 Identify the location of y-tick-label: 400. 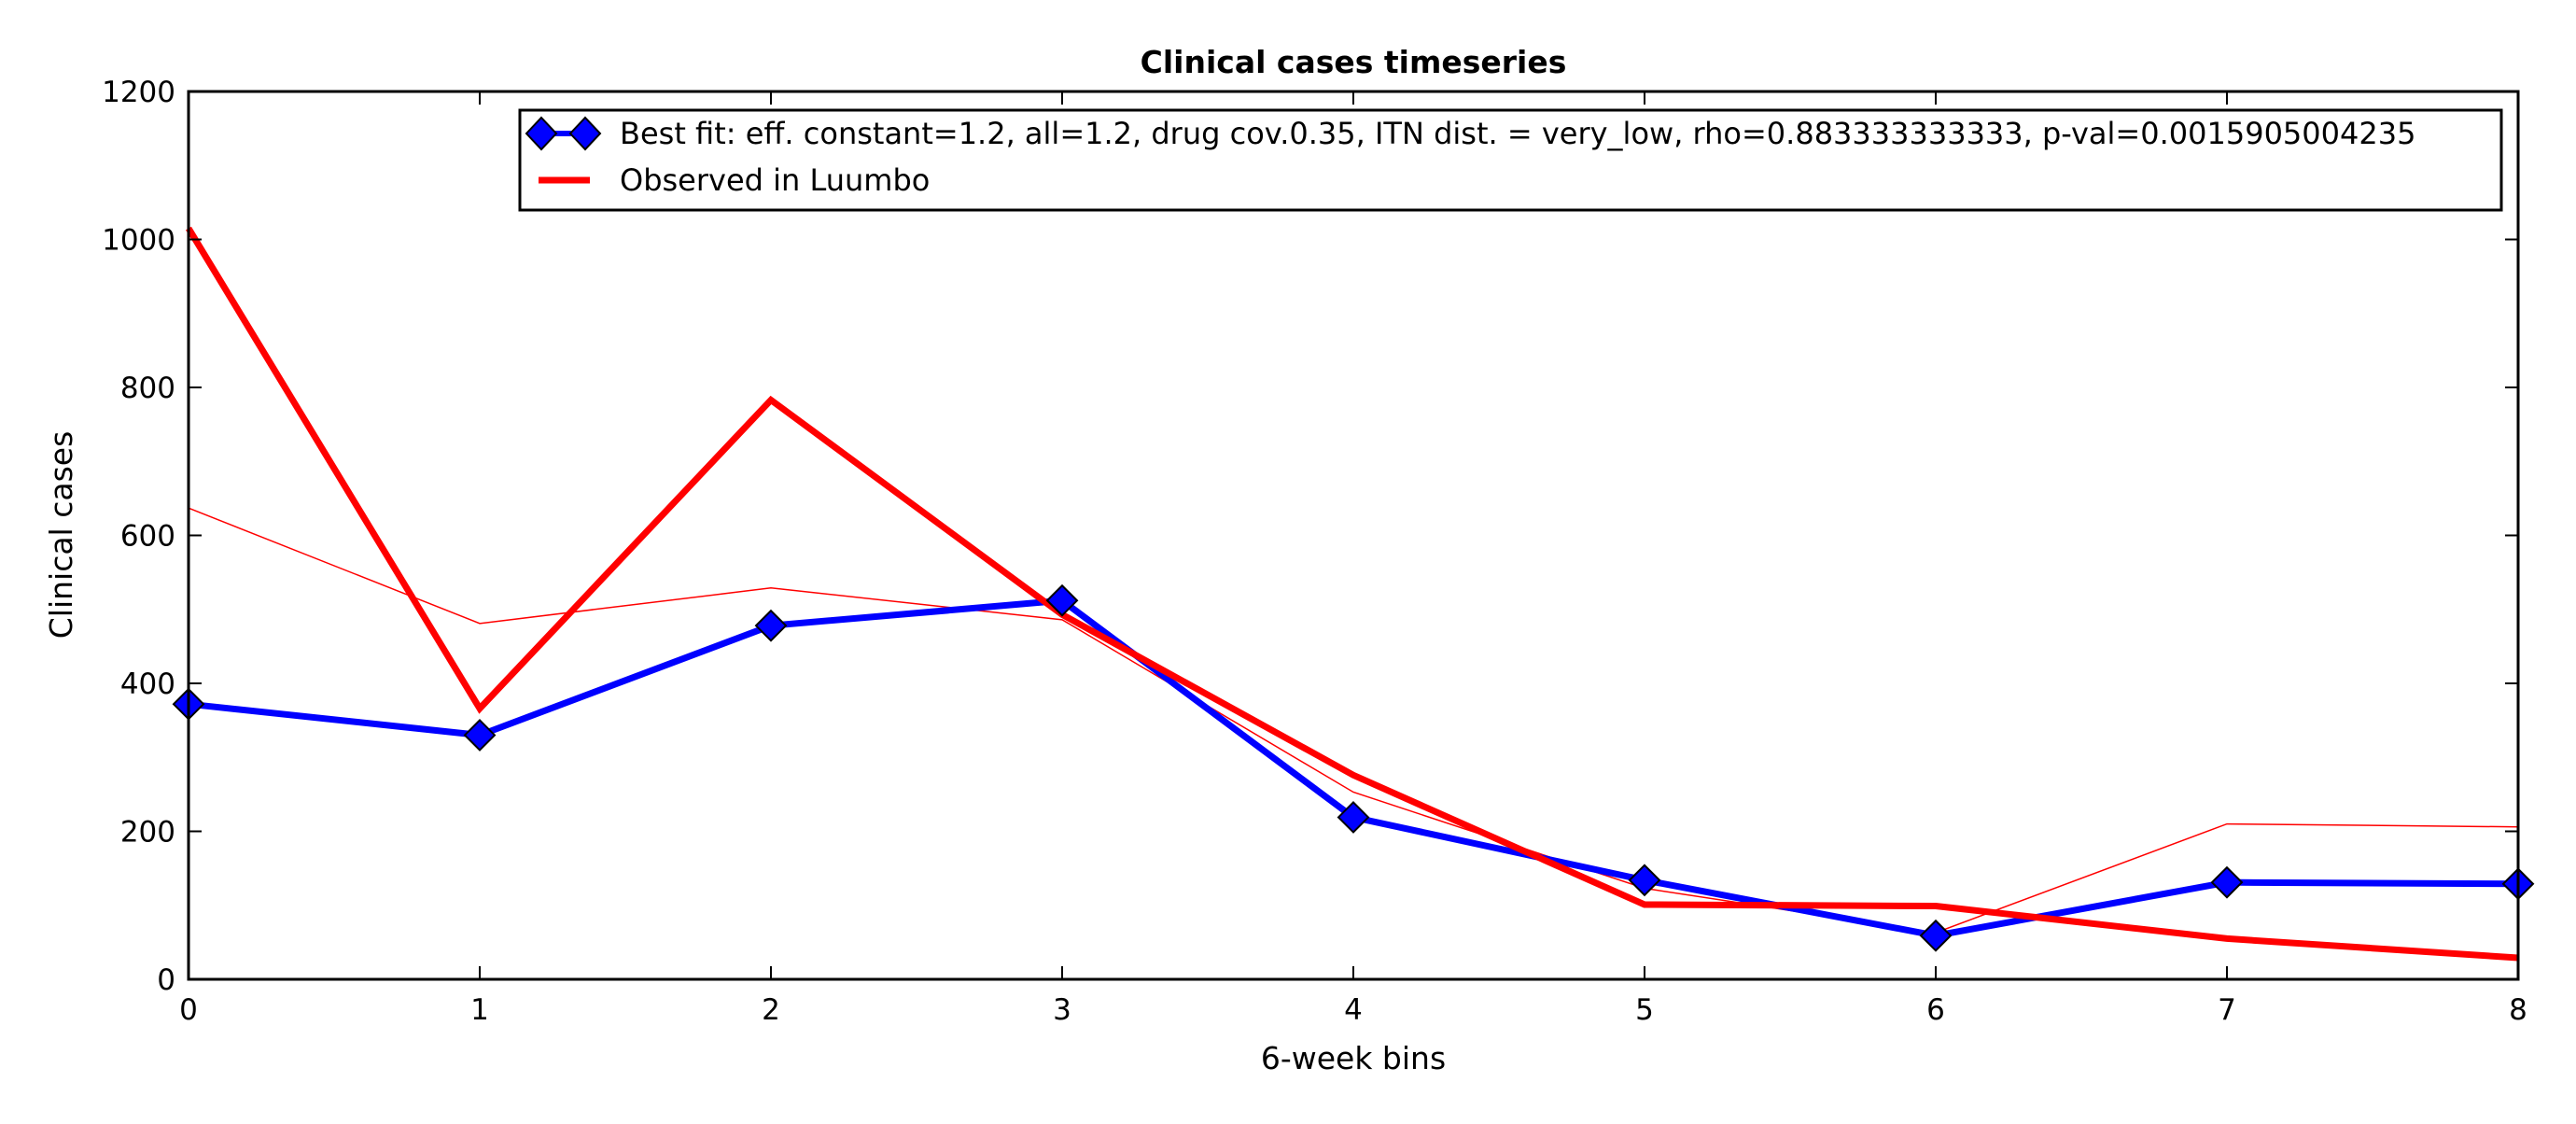
(147, 684).